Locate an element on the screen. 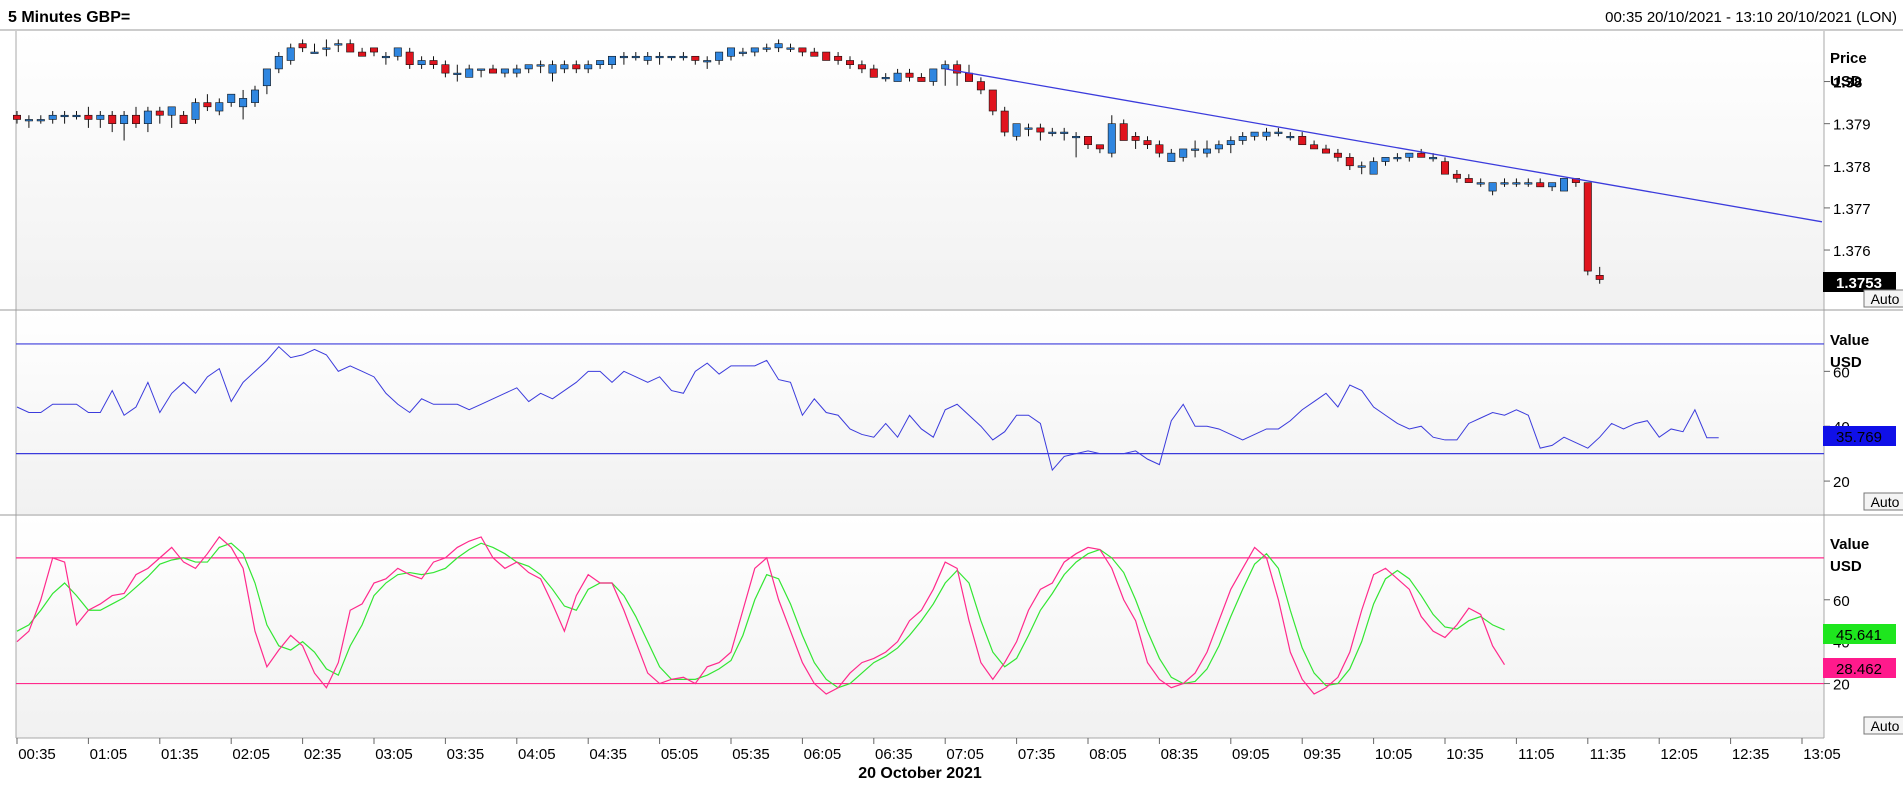 This screenshot has width=1903, height=812. rsi-axis-unit: USD is located at coordinates (1846, 362).